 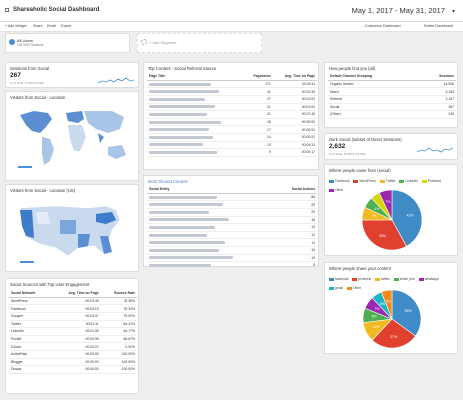 What do you see at coordinates (383, 26) in the screenshot?
I see `customize-dashboard-button: Customize Dashboard` at bounding box center [383, 26].